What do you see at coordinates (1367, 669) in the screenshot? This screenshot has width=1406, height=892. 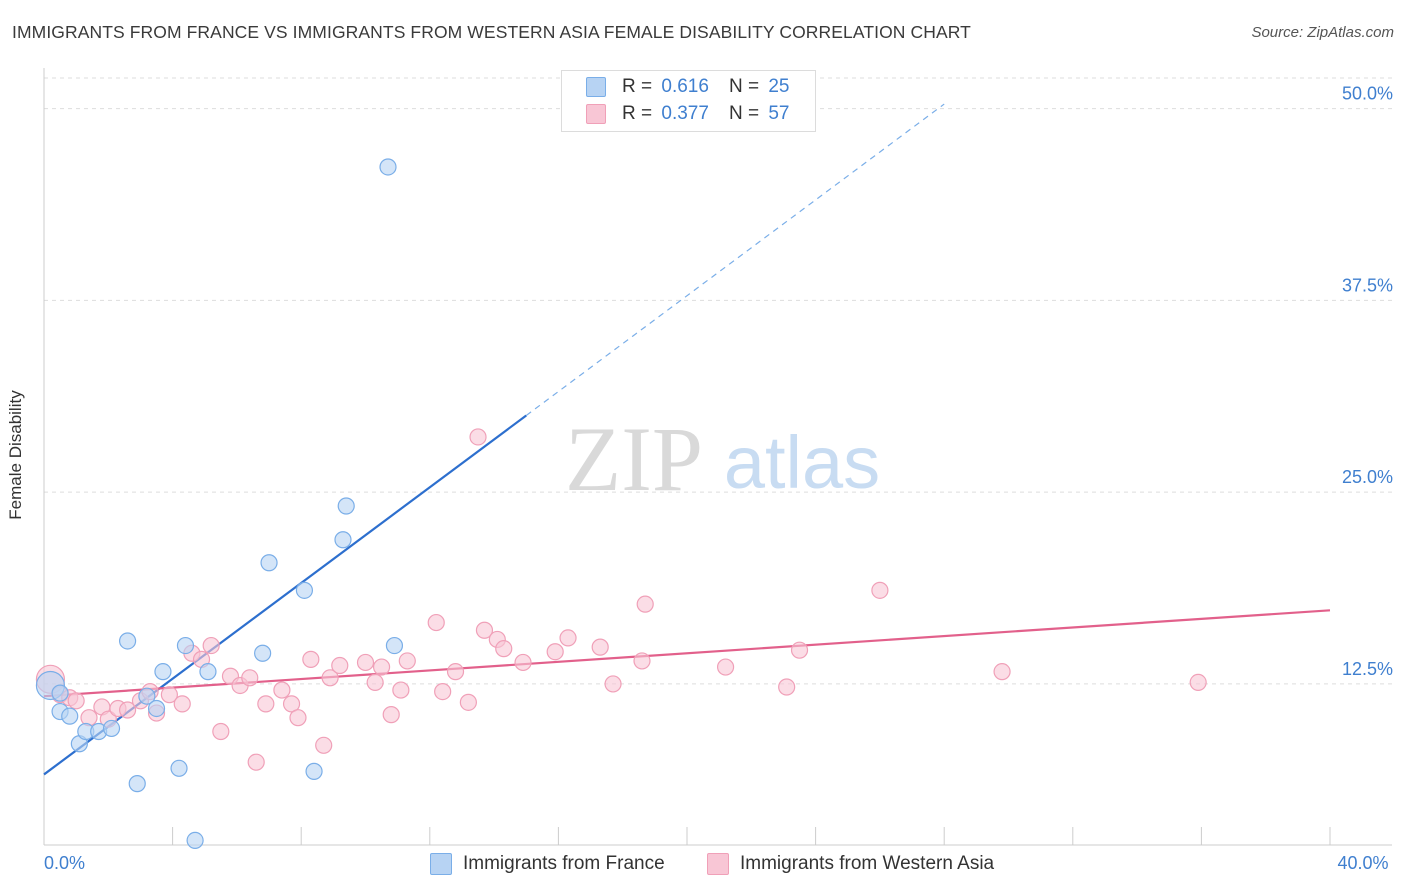 I see `y-tick-label: 12.5%` at bounding box center [1367, 669].